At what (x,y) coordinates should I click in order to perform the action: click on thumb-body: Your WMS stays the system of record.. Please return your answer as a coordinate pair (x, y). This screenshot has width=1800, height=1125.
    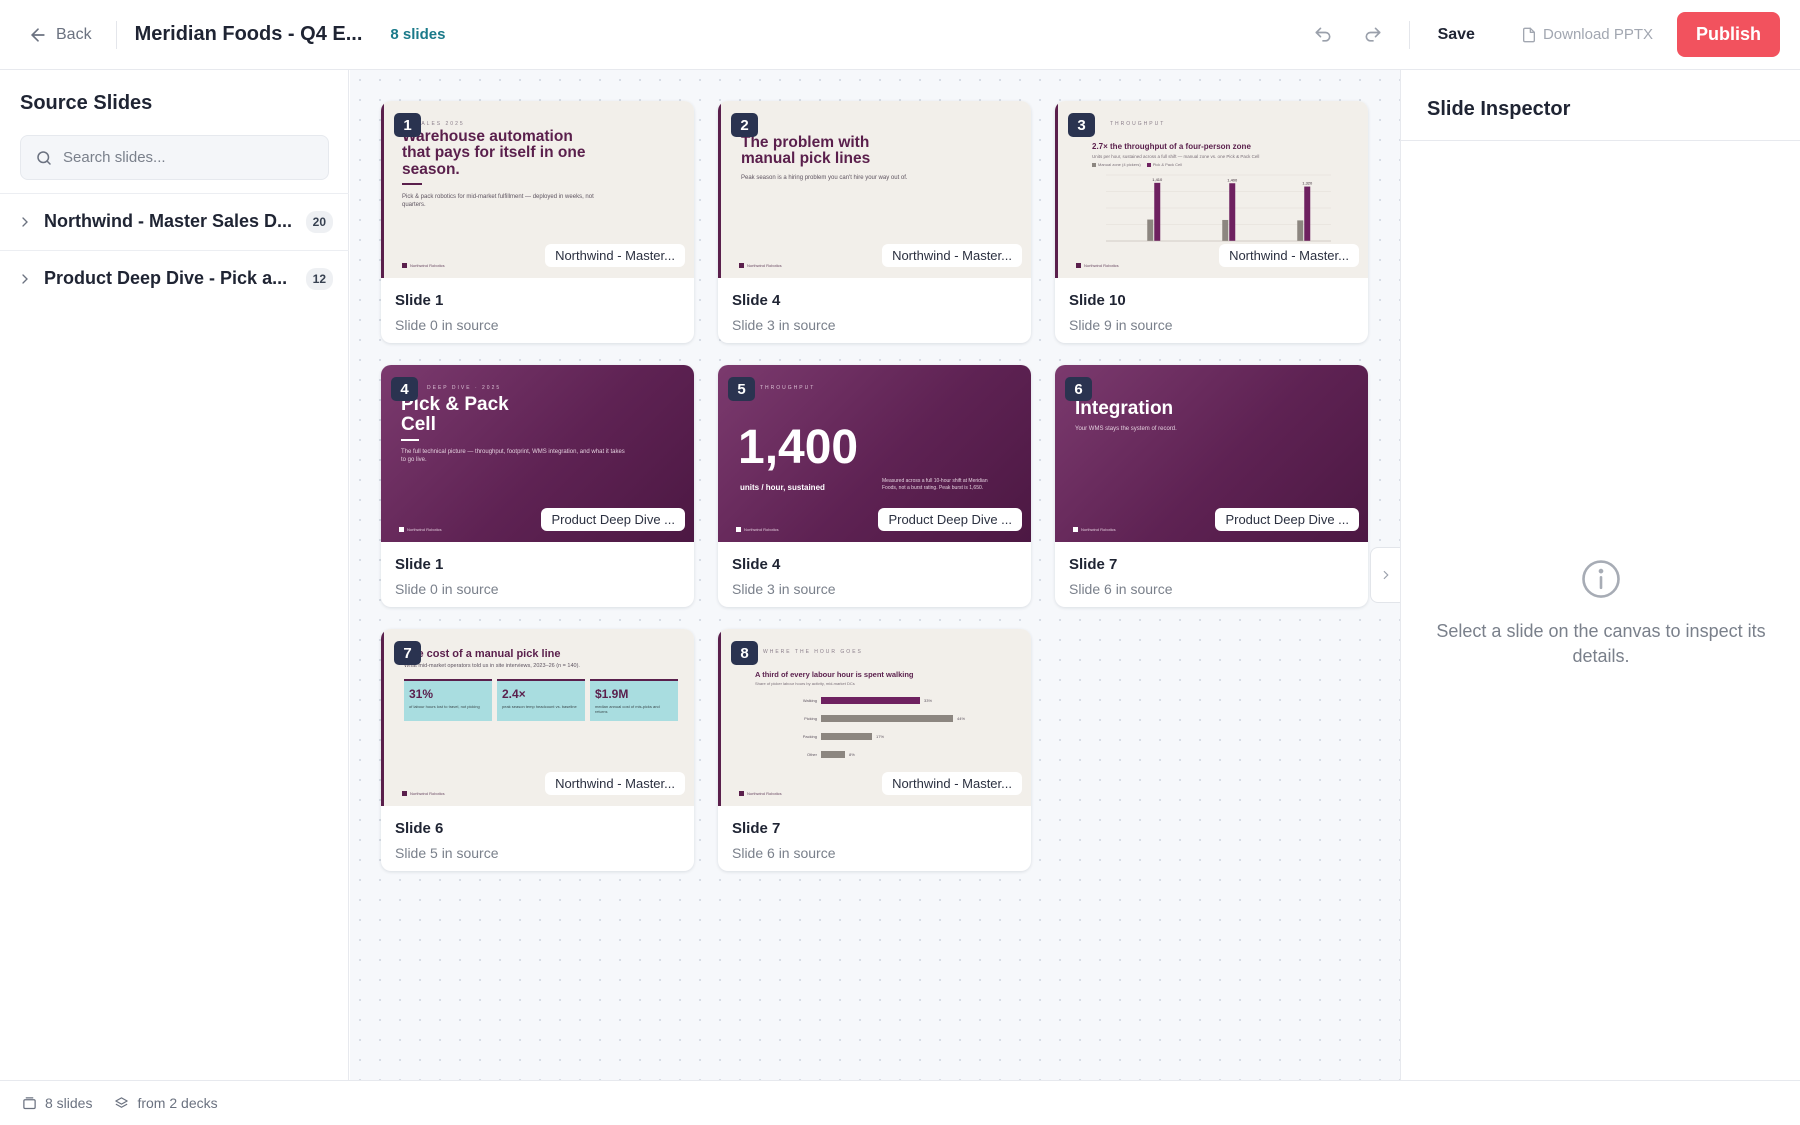
    Looking at the image, I should click on (1126, 429).